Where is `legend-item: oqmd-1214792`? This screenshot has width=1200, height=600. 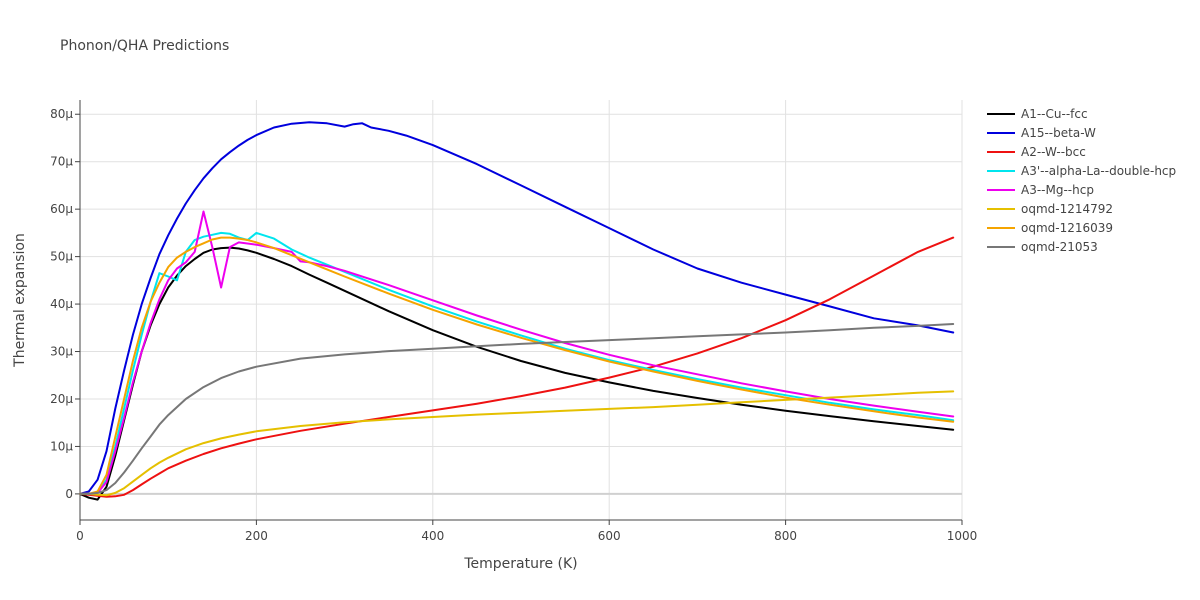 legend-item: oqmd-1214792 is located at coordinates (1050, 209).